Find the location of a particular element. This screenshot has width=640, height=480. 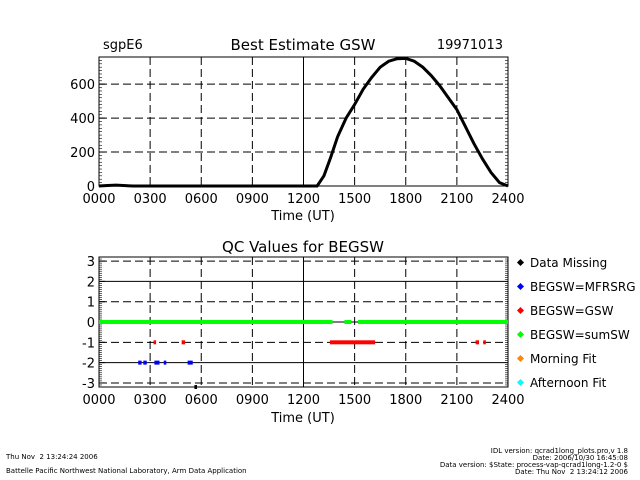

legend-label: Morning Fit is located at coordinates (563, 359).